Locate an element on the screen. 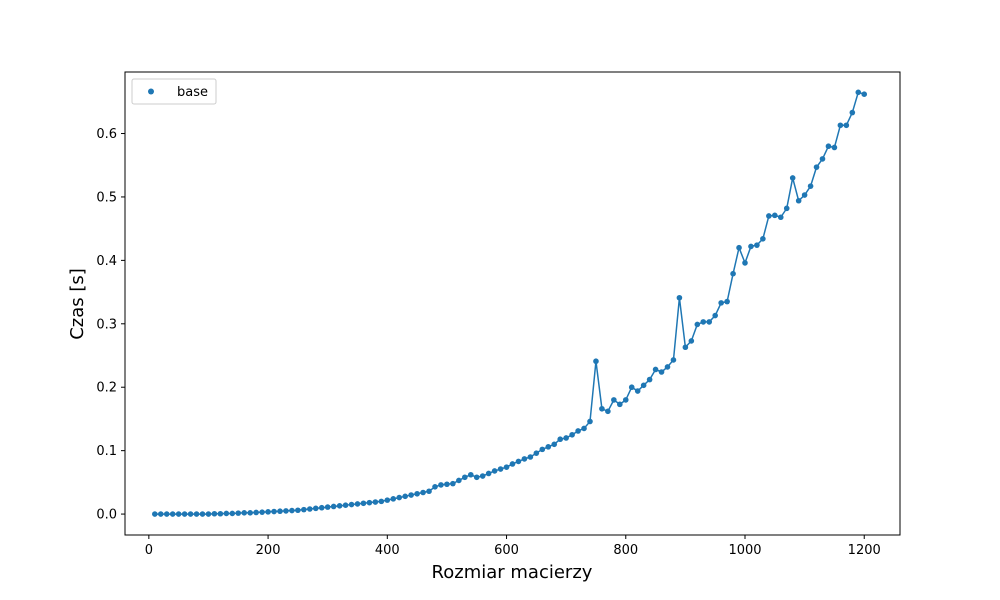  y-axis-ticks: 0.0 0.1 0.2 0.3 0.4 0.5 0.6 is located at coordinates (110, 325).